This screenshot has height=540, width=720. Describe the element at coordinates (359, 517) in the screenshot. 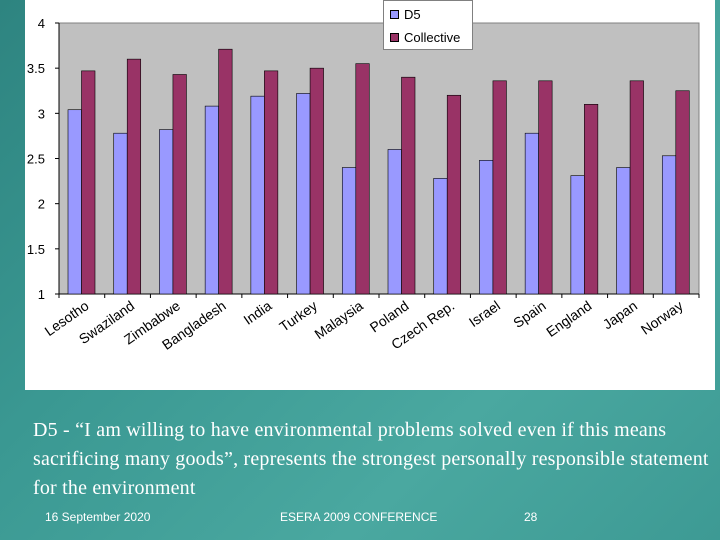

I see `footer-conference: ESERA 2009 CONFERENCE` at that location.